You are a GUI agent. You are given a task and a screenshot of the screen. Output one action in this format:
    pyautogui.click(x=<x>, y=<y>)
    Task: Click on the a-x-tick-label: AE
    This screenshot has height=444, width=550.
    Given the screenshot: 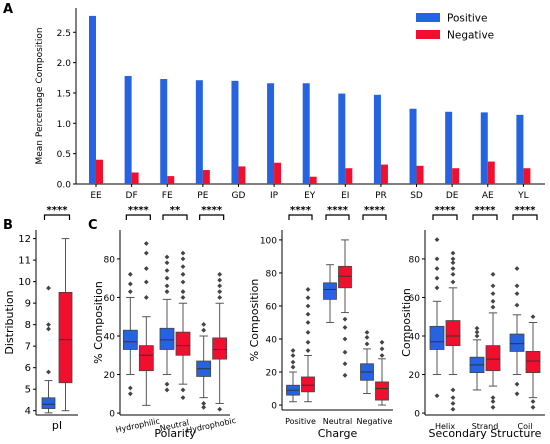 What is the action you would take?
    pyautogui.click(x=488, y=196)
    